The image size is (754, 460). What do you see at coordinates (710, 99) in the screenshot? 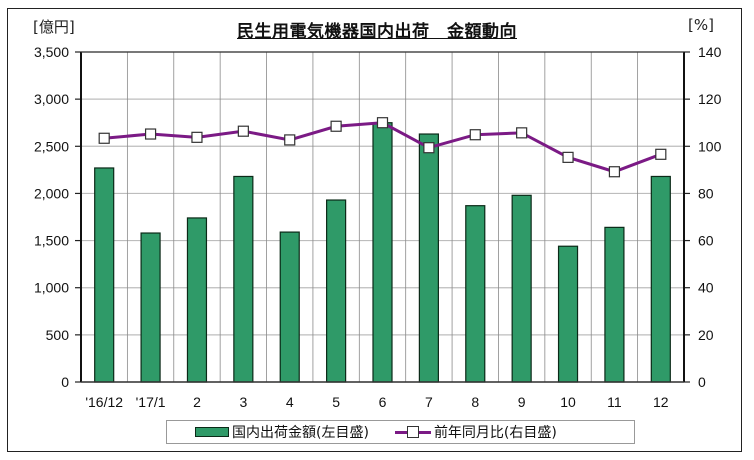
I see `right-tick-label: 120` at bounding box center [710, 99].